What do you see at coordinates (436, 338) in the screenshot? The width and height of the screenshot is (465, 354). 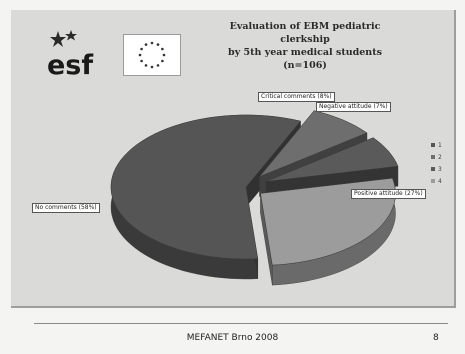 I see `page-number: 8` at bounding box center [436, 338].